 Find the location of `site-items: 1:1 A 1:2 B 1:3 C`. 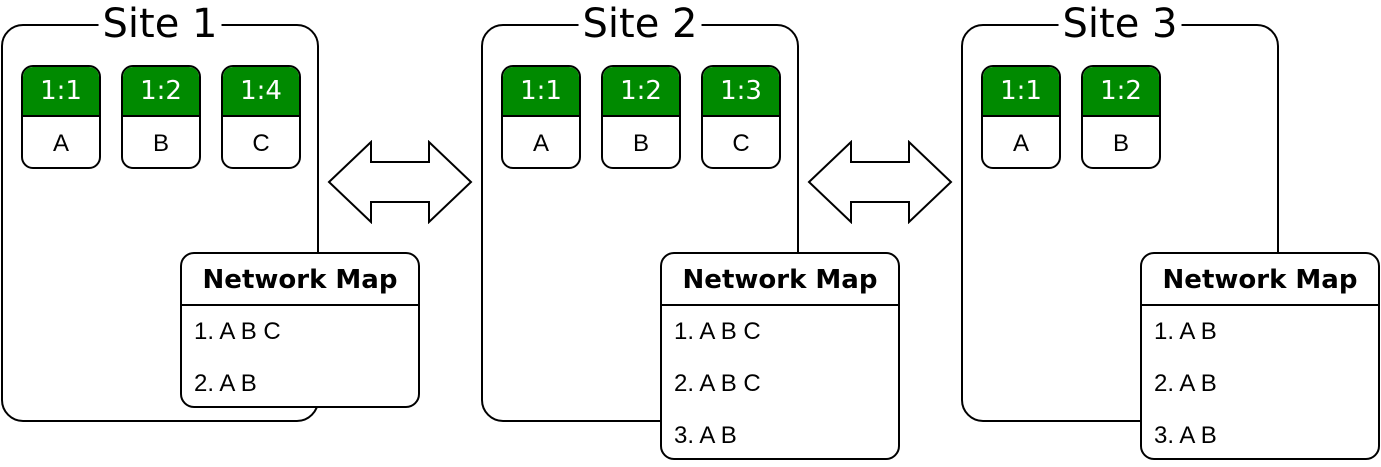

site-items: 1:1 A 1:2 B 1:3 C is located at coordinates (641, 117).